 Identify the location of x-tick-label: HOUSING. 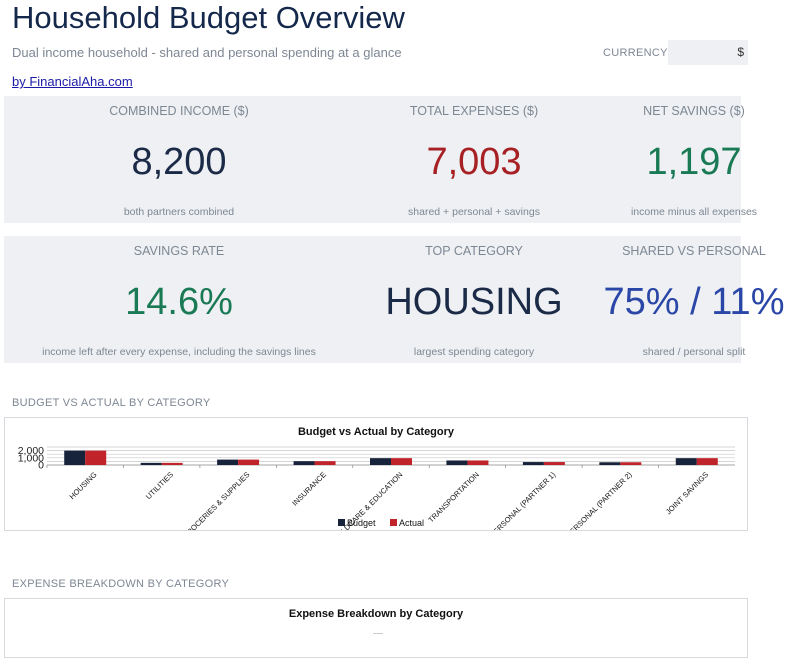
(83, 485).